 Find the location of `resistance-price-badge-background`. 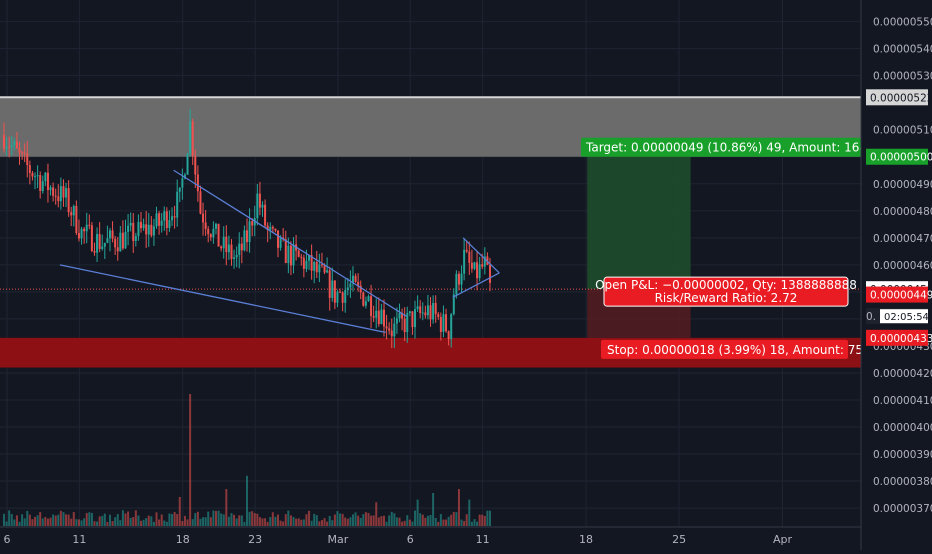

resistance-price-badge-background is located at coordinates (897, 97).